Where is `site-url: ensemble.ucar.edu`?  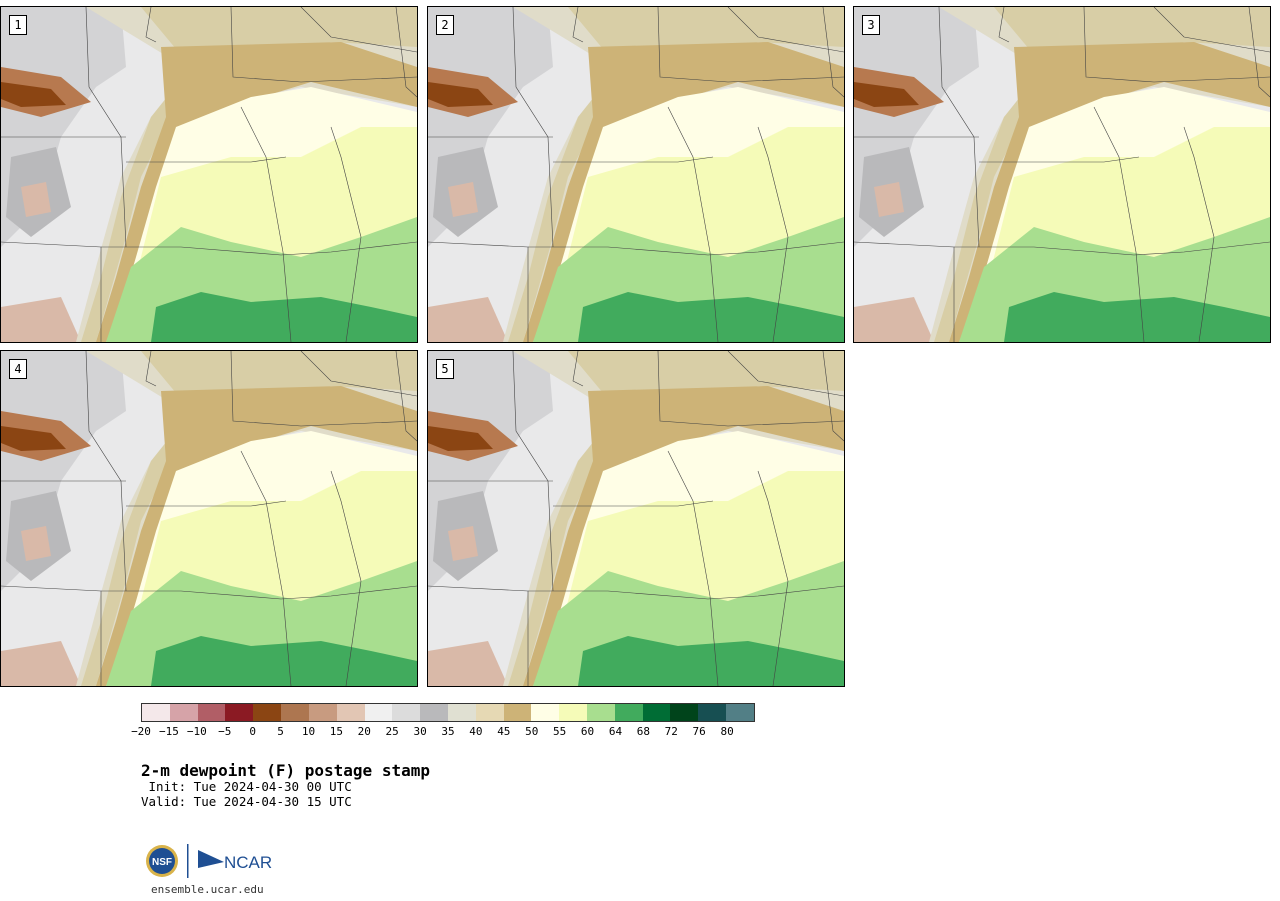 site-url: ensemble.ucar.edu is located at coordinates (207, 889).